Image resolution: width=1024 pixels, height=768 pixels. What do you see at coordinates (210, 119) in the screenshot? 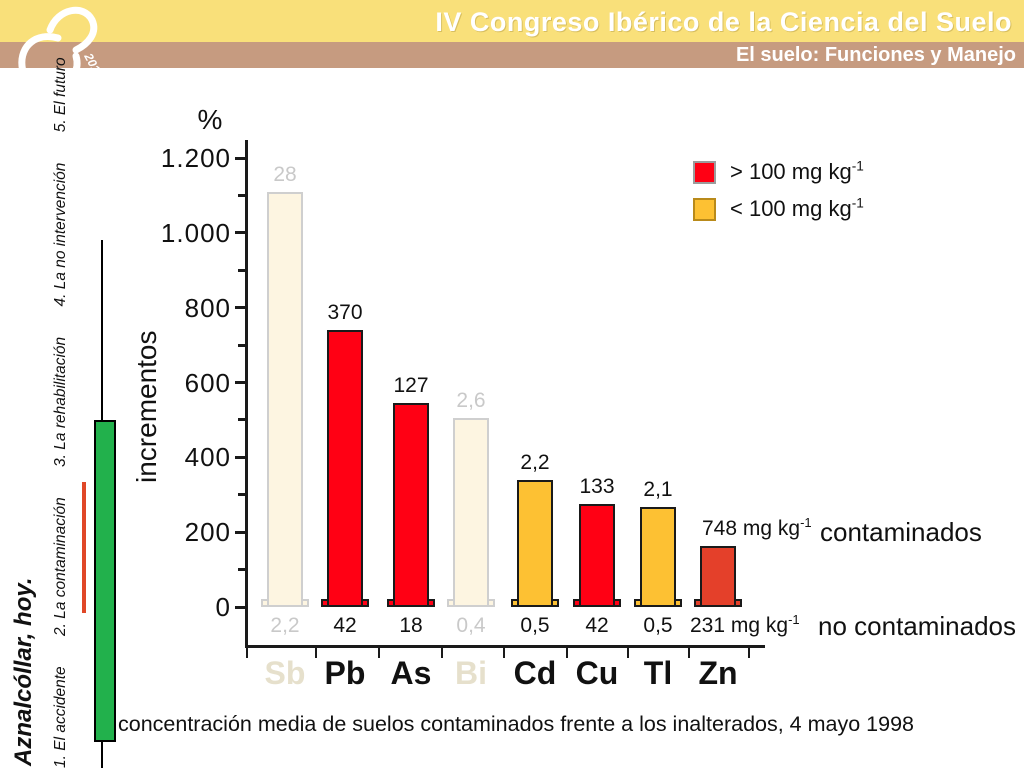
I see `y-axis-unit-label: %` at bounding box center [210, 119].